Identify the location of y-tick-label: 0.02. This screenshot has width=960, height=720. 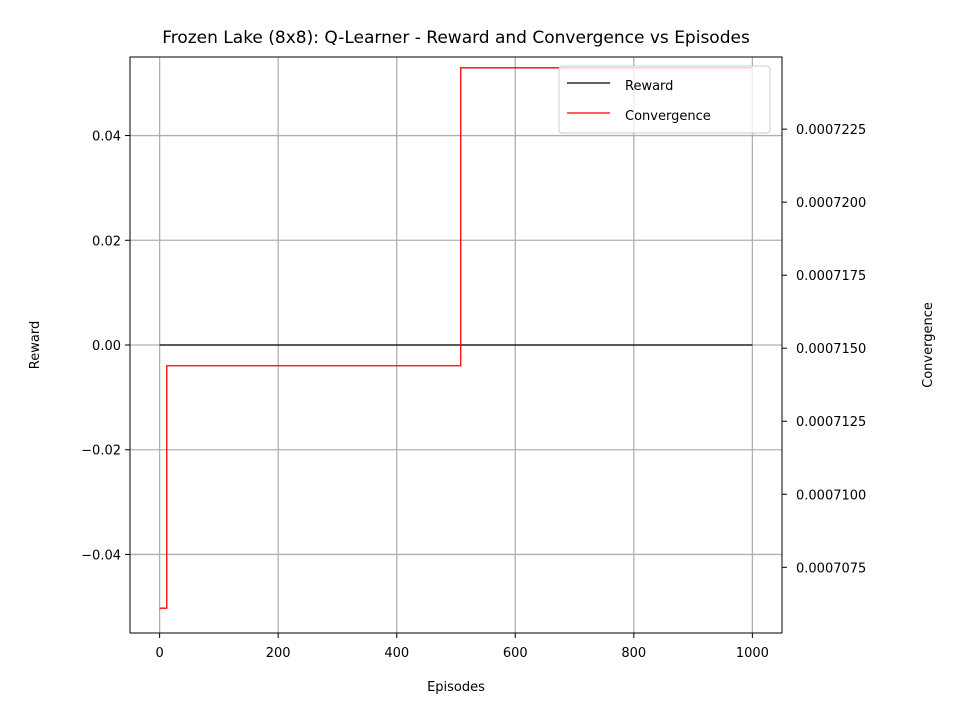
(106, 241).